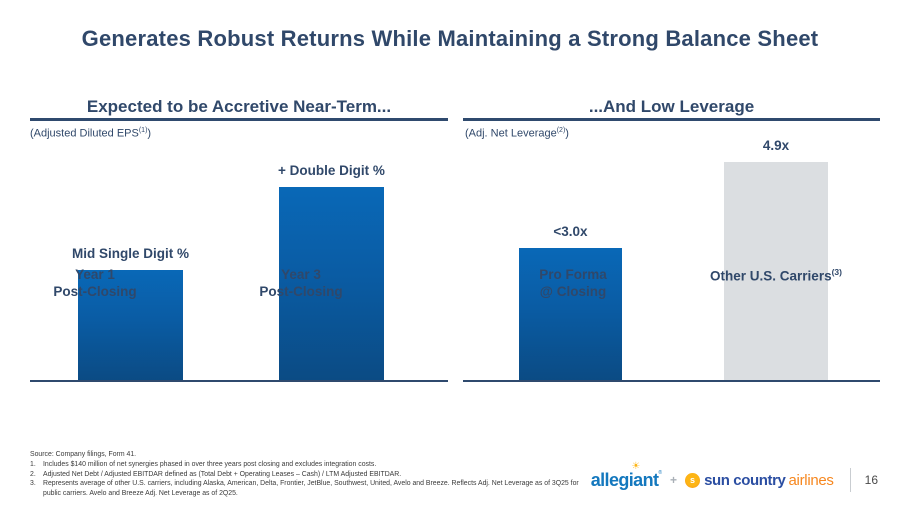 Image resolution: width=900 pixels, height=506 pixels. Describe the element at coordinates (624, 479) in the screenshot. I see `allegiant-wordmark: allegiant` at that location.